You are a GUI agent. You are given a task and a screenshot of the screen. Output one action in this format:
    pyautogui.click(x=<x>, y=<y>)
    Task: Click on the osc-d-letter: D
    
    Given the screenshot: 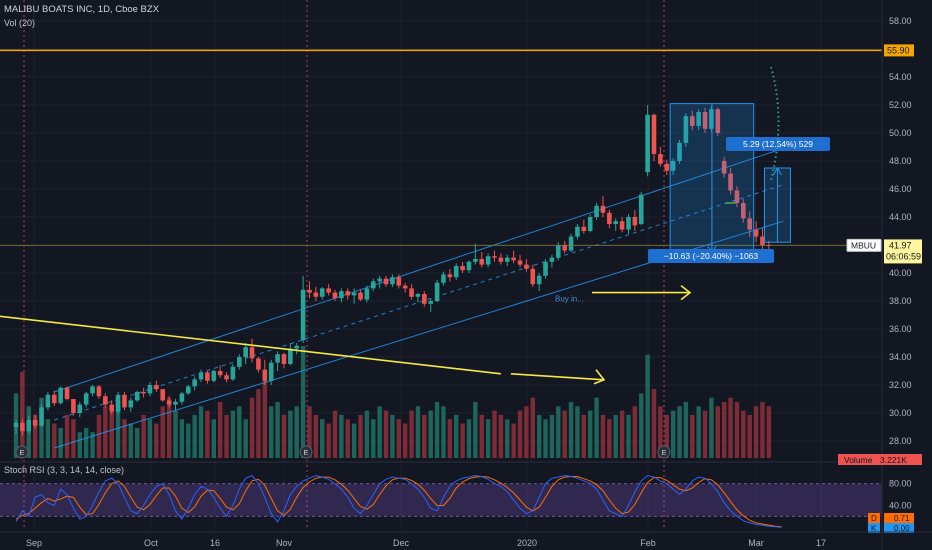 What is the action you would take?
    pyautogui.click(x=874, y=518)
    